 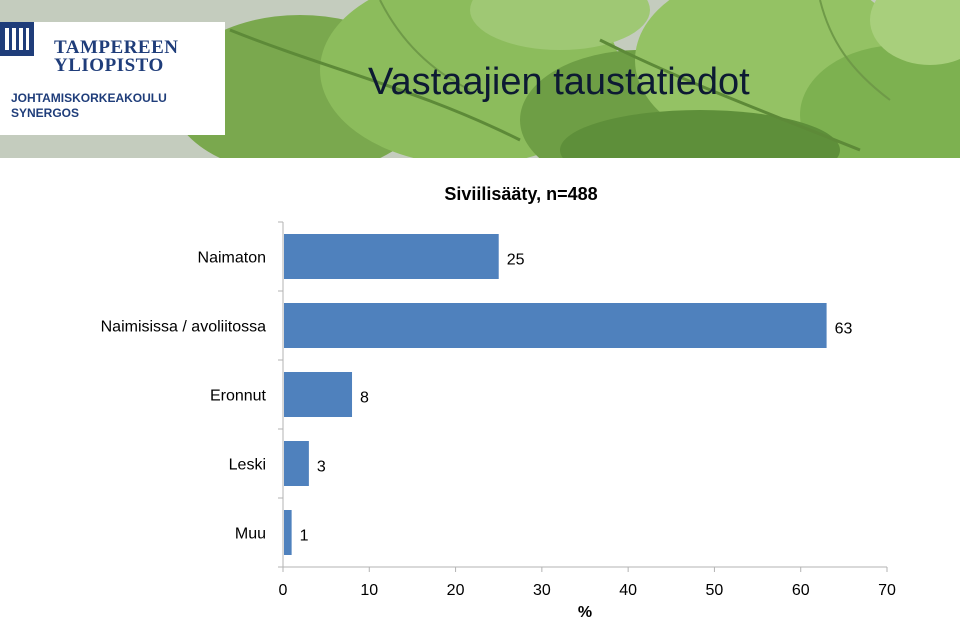 What do you see at coordinates (801, 590) in the screenshot?
I see `x-tick-label-6: 60` at bounding box center [801, 590].